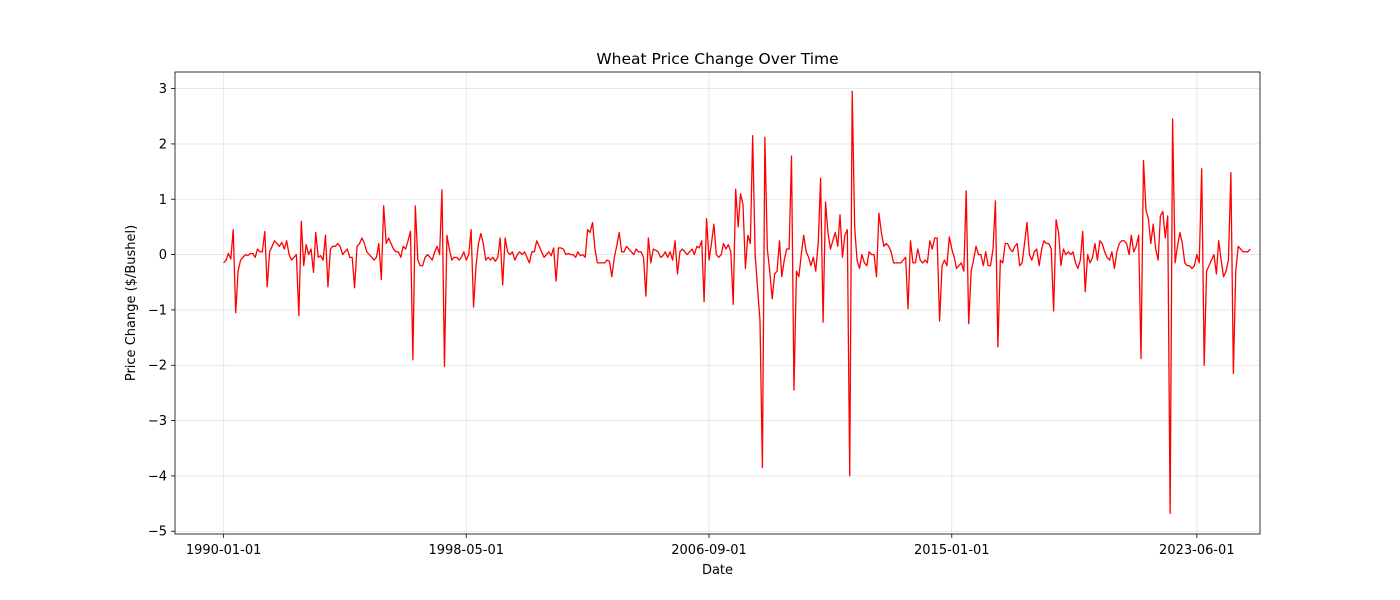  Describe the element at coordinates (163, 144) in the screenshot. I see `y-tick-label: 2` at that location.